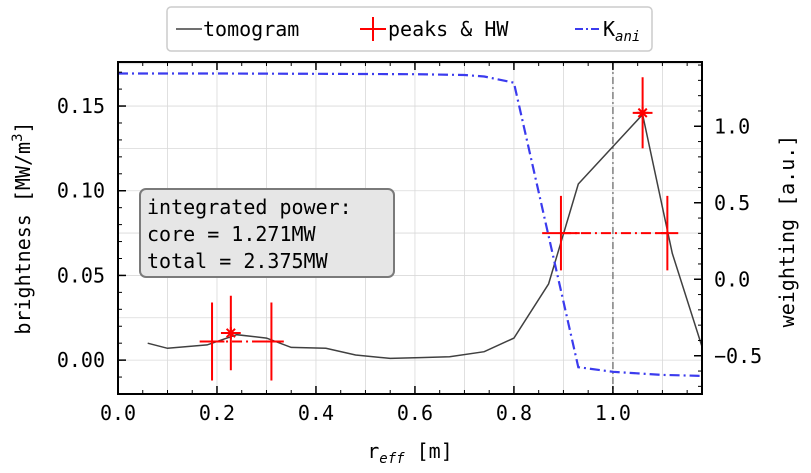 The width and height of the screenshot is (811, 473). Describe the element at coordinates (316, 413) in the screenshot. I see `x-tick-label: 0.4` at that location.